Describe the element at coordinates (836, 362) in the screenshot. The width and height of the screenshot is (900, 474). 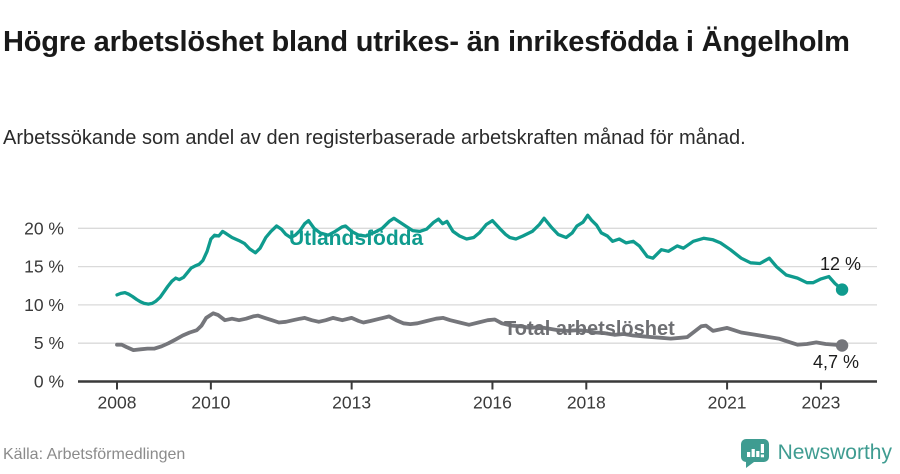
I see `end-value-label-total-arbetsloshet: 4,7 %` at that location.